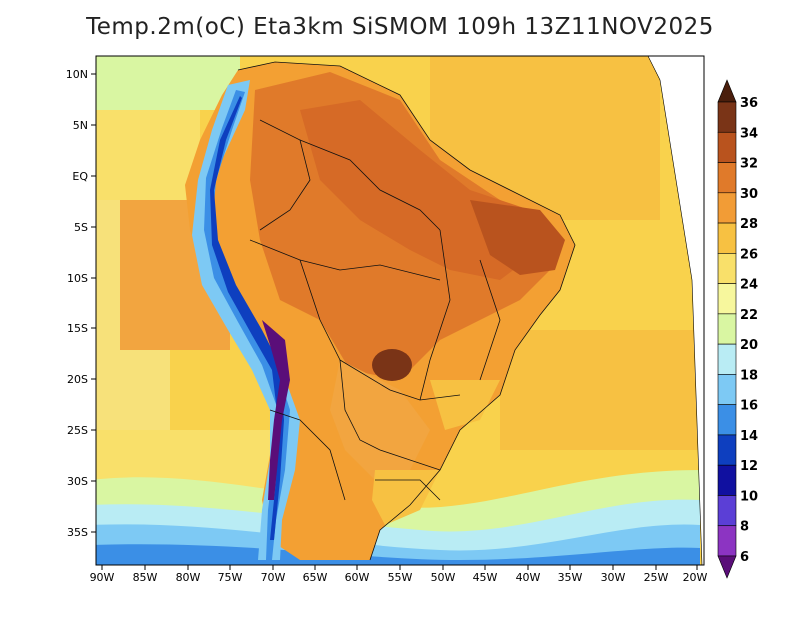 The height and width of the screenshot is (618, 800). I want to click on colorbar-top-arrow, so click(727, 91).